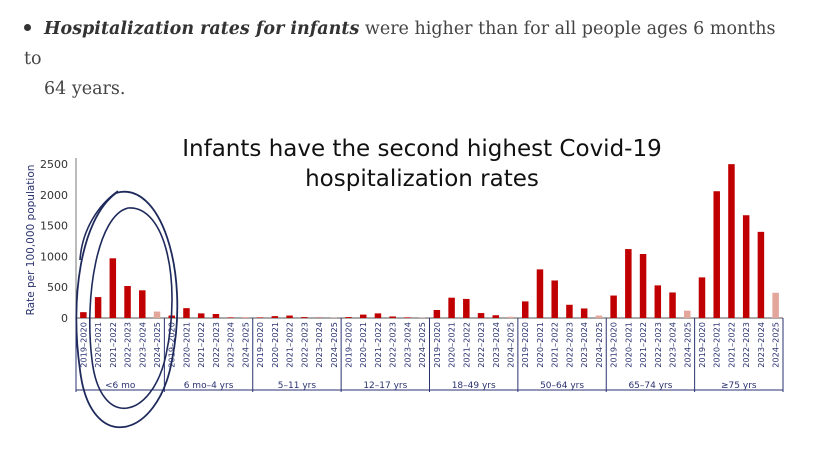  I want to click on bullet-rest-text-line2: 64 years., so click(85, 89).